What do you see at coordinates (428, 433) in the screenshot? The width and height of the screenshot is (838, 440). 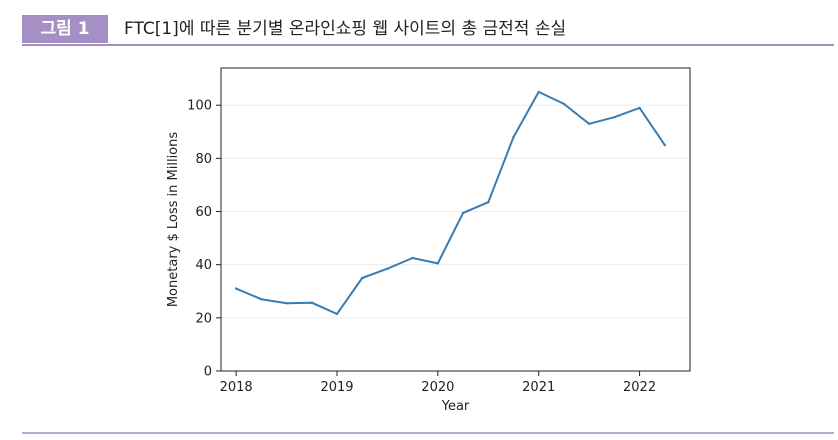 I see `footer-divider` at bounding box center [428, 433].